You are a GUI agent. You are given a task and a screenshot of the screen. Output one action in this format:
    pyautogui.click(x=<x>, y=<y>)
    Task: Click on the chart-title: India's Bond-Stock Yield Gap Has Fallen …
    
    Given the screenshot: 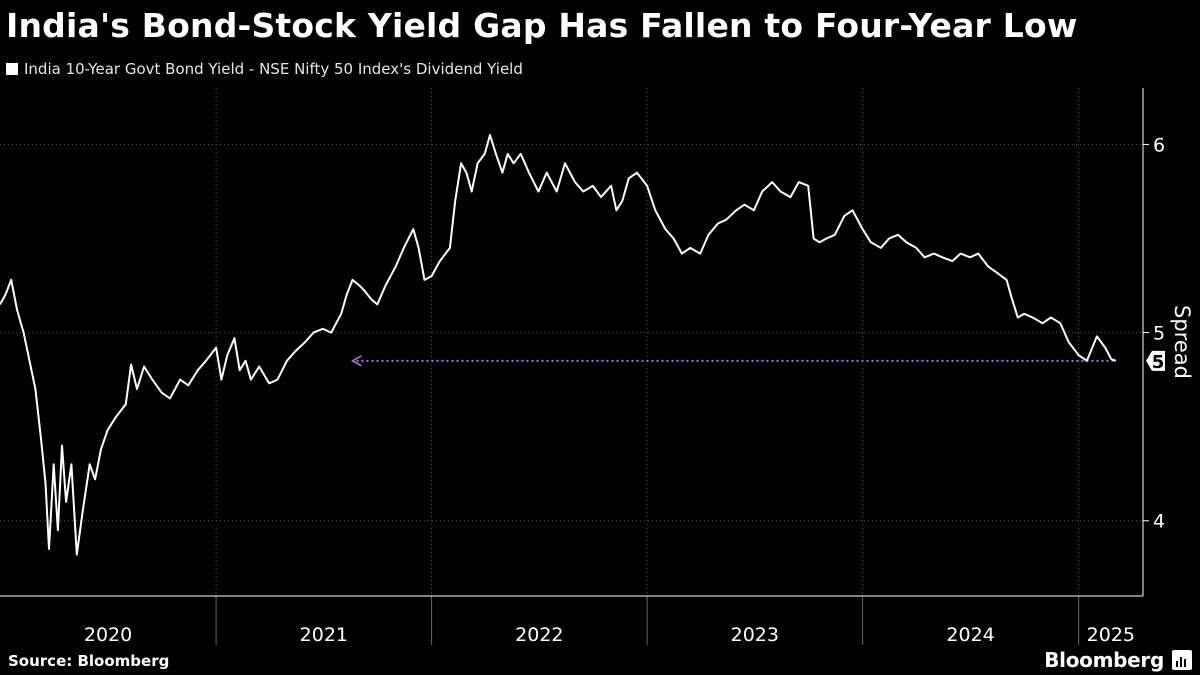 What is the action you would take?
    pyautogui.click(x=542, y=25)
    